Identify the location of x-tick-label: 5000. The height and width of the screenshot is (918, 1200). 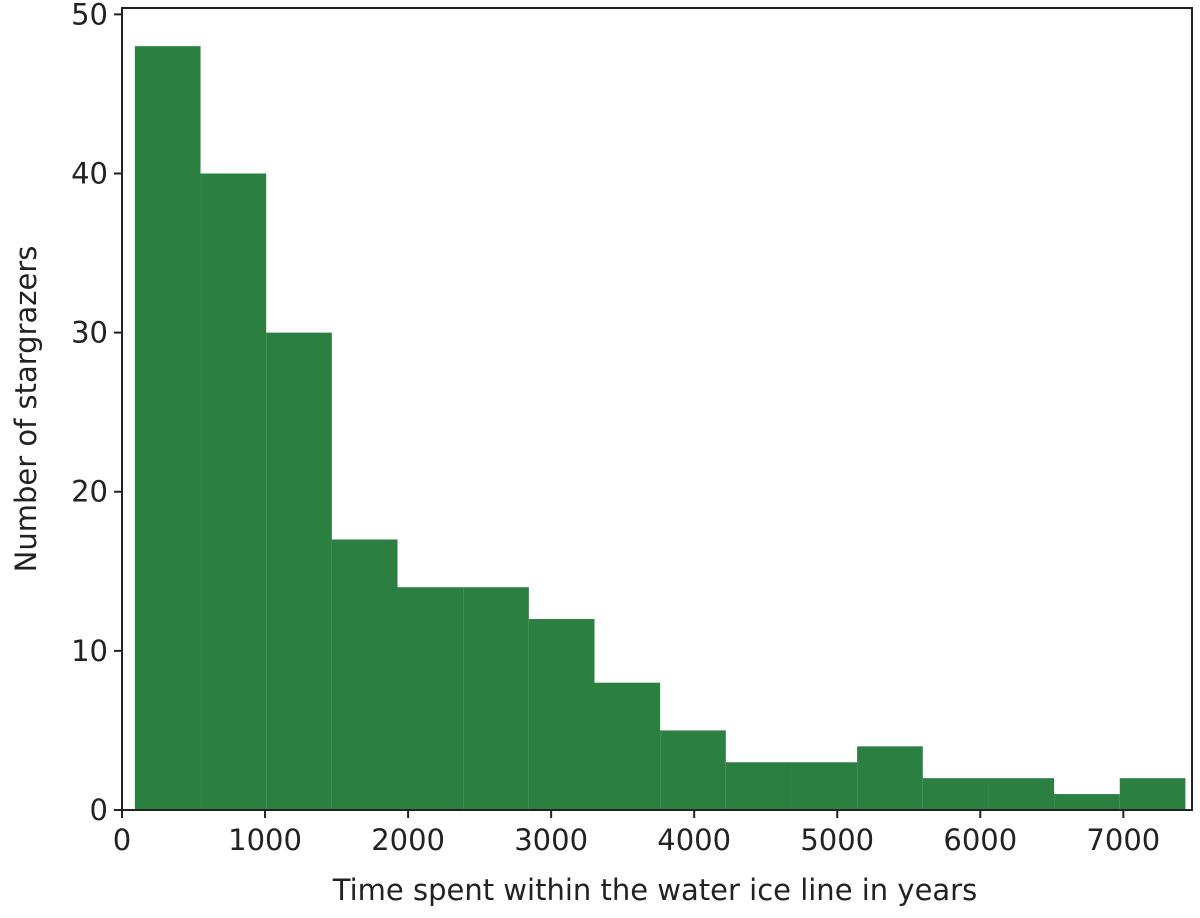
(837, 840).